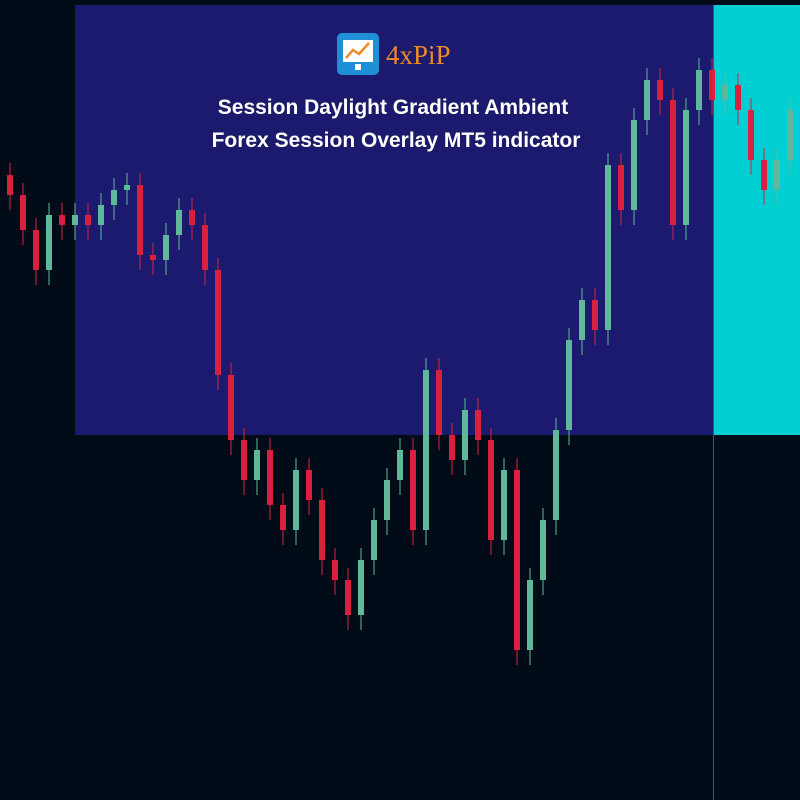 The image size is (800, 800). I want to click on title-line: Forex Session Overlay MT5 indicator, so click(396, 140).